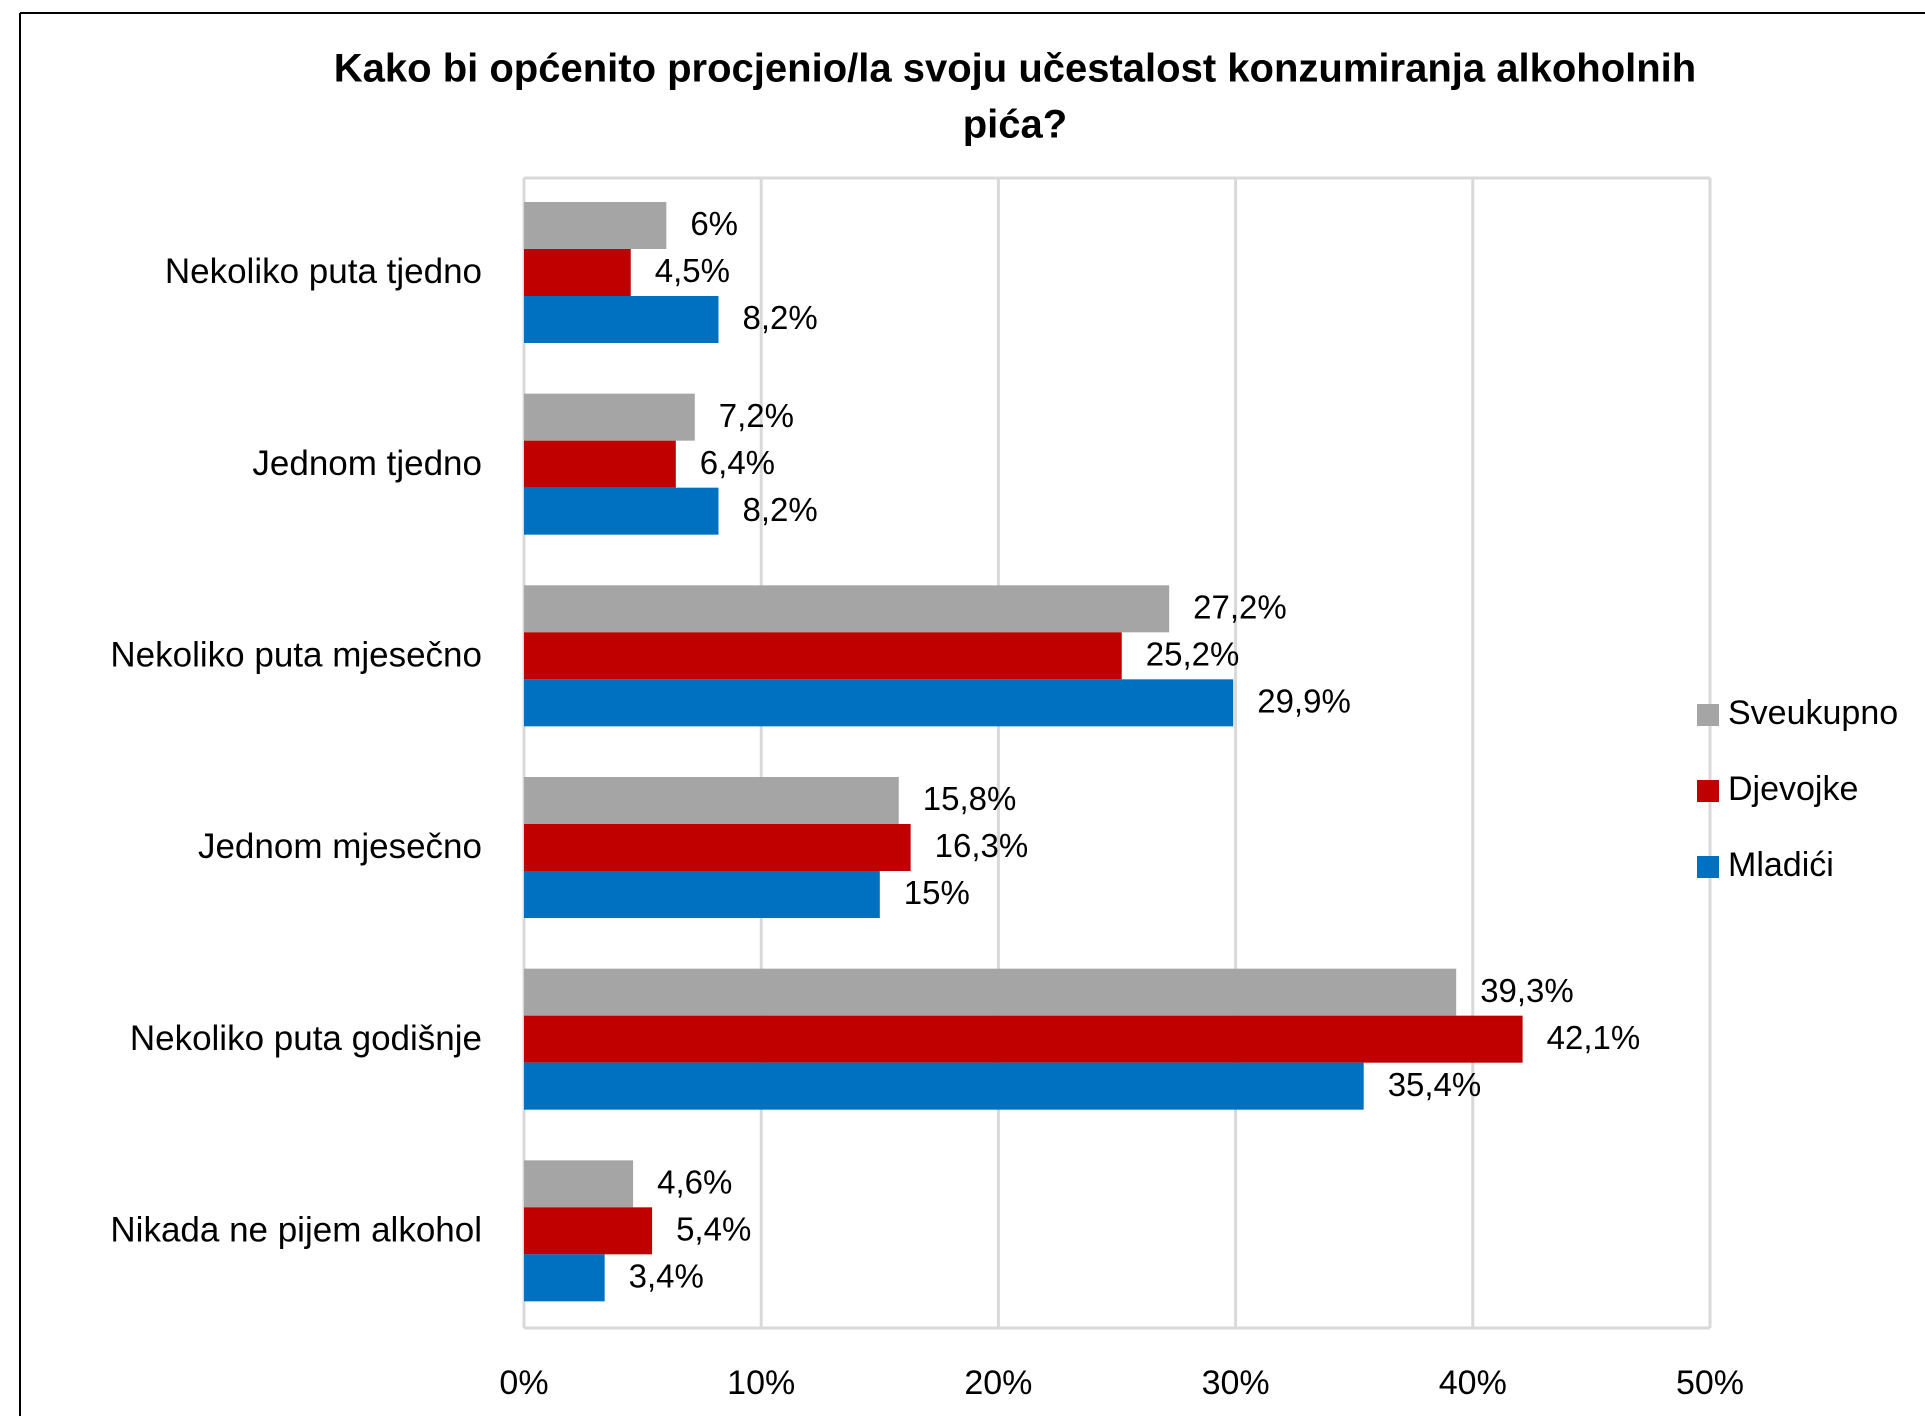 The image size is (1925, 1416). Describe the element at coordinates (1781, 865) in the screenshot. I see `legend-label: Mladići` at that location.